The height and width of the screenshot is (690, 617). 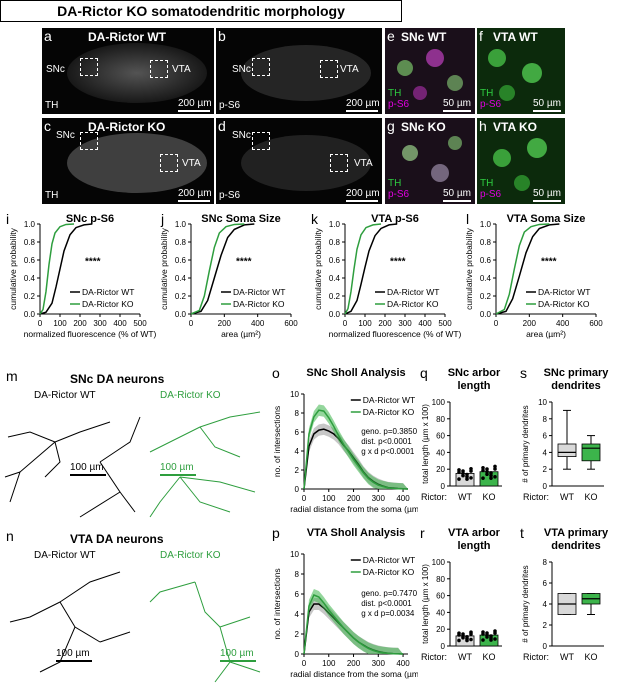 I want to click on panel-letter: h, so click(x=483, y=126).